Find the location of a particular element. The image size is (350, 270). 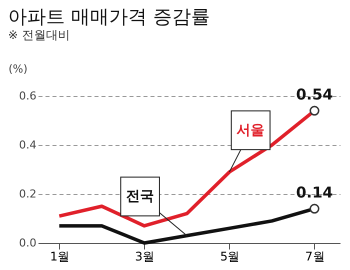

series-label: 서울 is located at coordinates (250, 130).